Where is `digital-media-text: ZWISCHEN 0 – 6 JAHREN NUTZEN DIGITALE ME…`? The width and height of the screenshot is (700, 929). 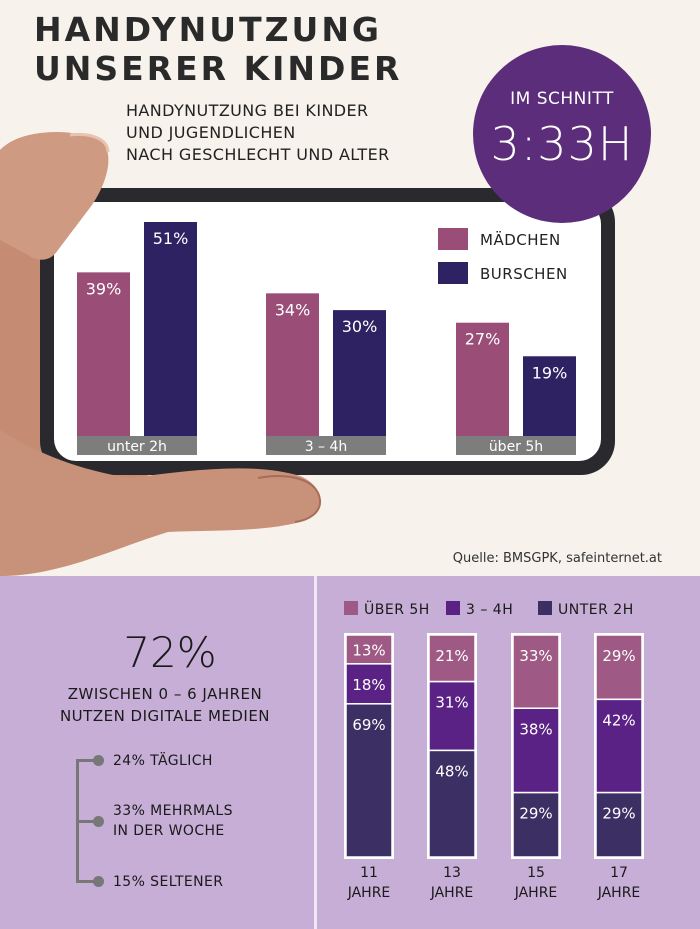 digital-media-text: ZWISCHEN 0 – 6 JAHREN NUTZEN DIGITALE ME… is located at coordinates (165, 705).